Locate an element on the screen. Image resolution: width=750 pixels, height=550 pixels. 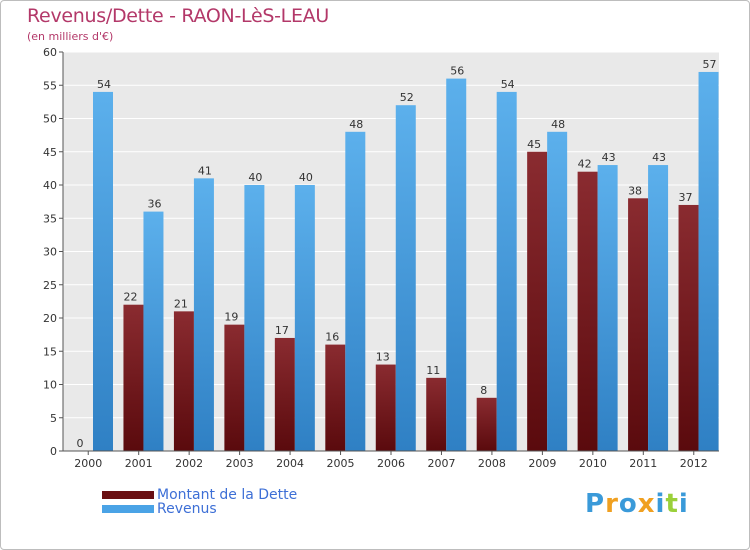
y-tick-label: 15 is located at coordinates (50, 351).